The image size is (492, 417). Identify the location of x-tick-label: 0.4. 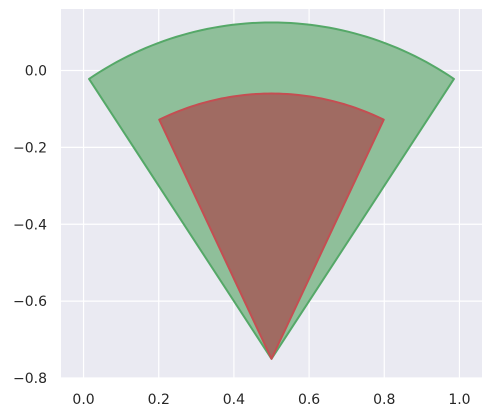
(234, 400).